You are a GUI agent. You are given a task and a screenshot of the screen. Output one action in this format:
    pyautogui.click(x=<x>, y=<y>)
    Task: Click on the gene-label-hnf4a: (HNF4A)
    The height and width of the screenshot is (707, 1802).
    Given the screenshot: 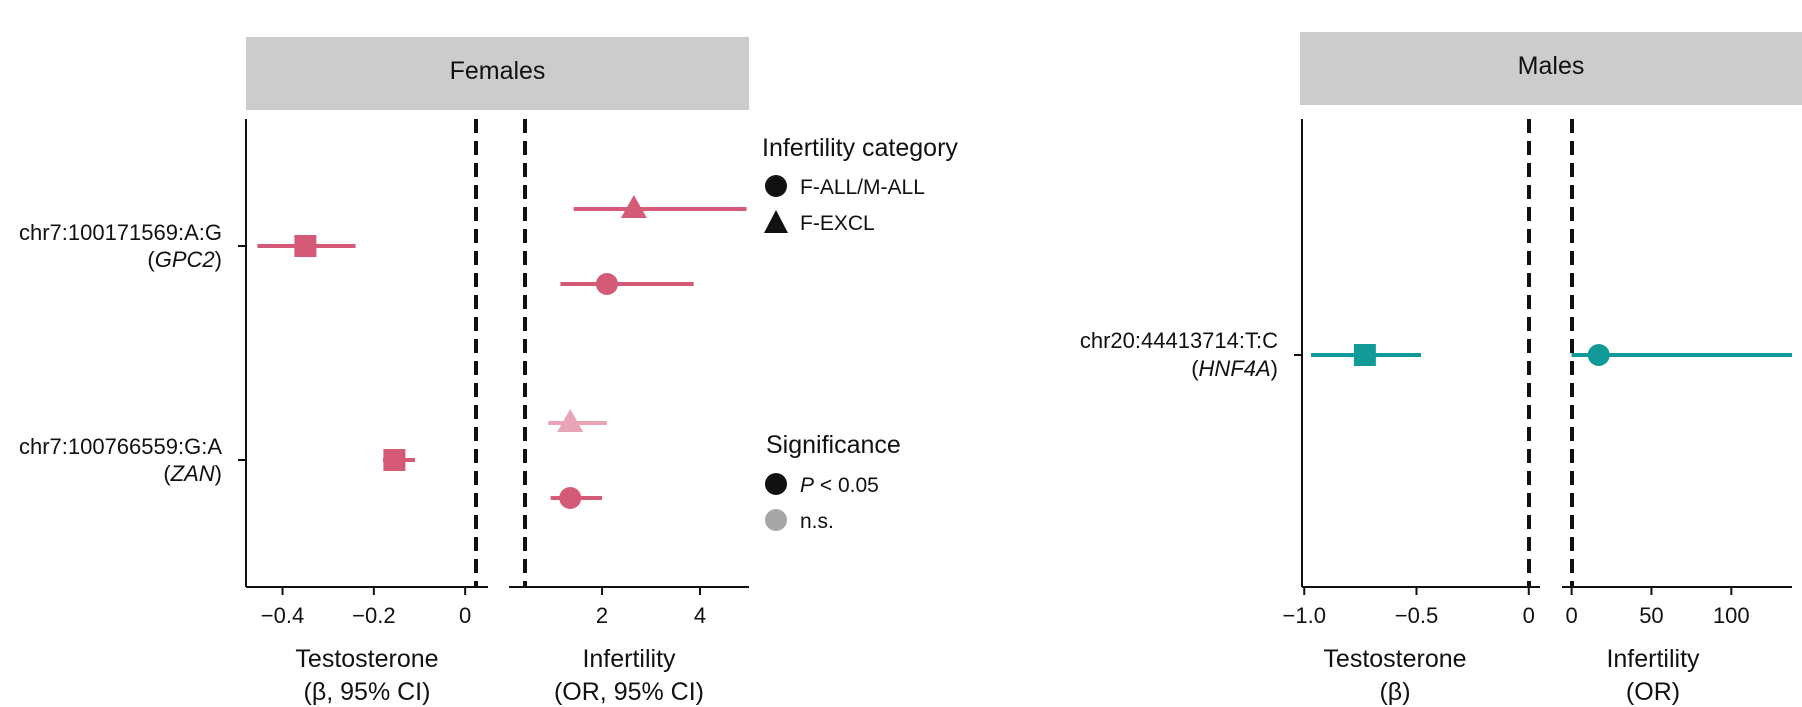 What is the action you would take?
    pyautogui.click(x=1234, y=368)
    